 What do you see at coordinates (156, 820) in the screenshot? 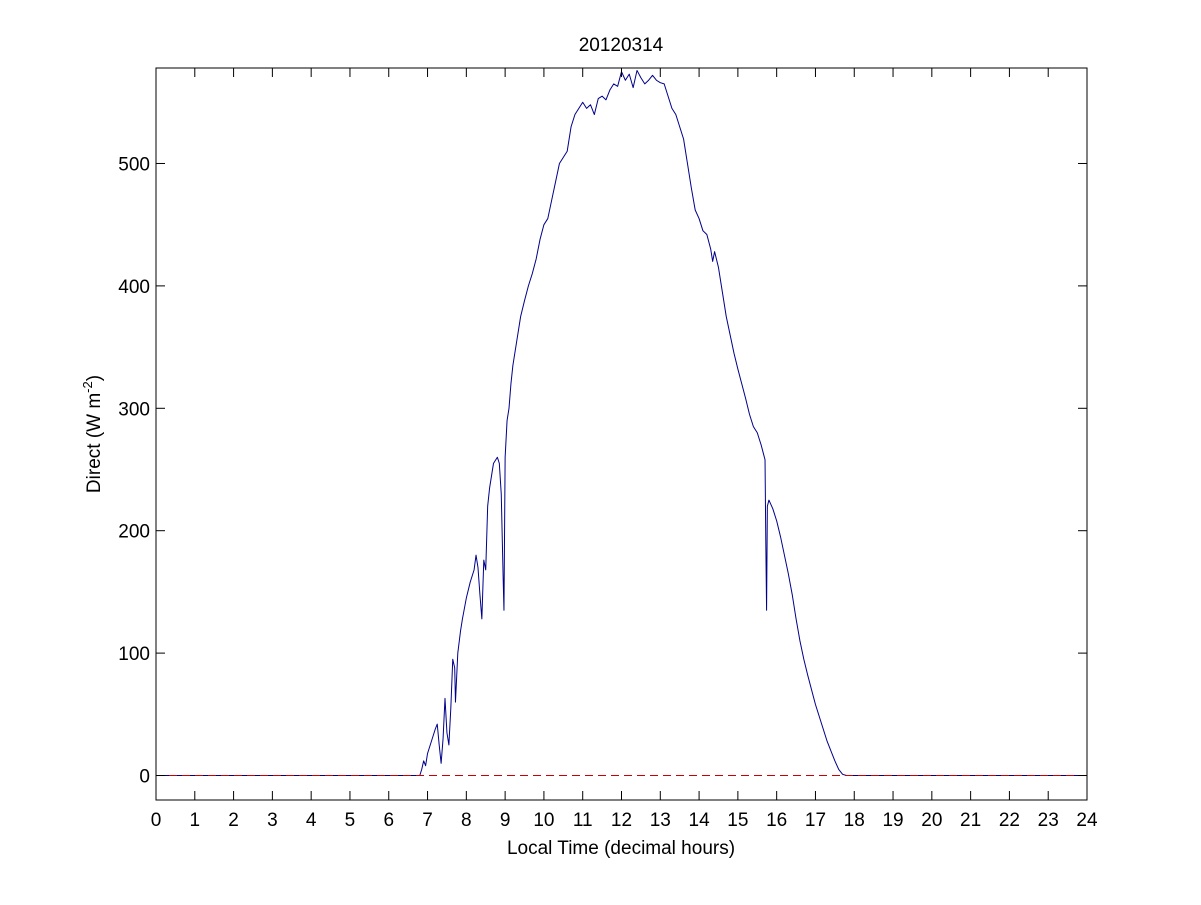
I see `x-tick-label: 0` at bounding box center [156, 820].